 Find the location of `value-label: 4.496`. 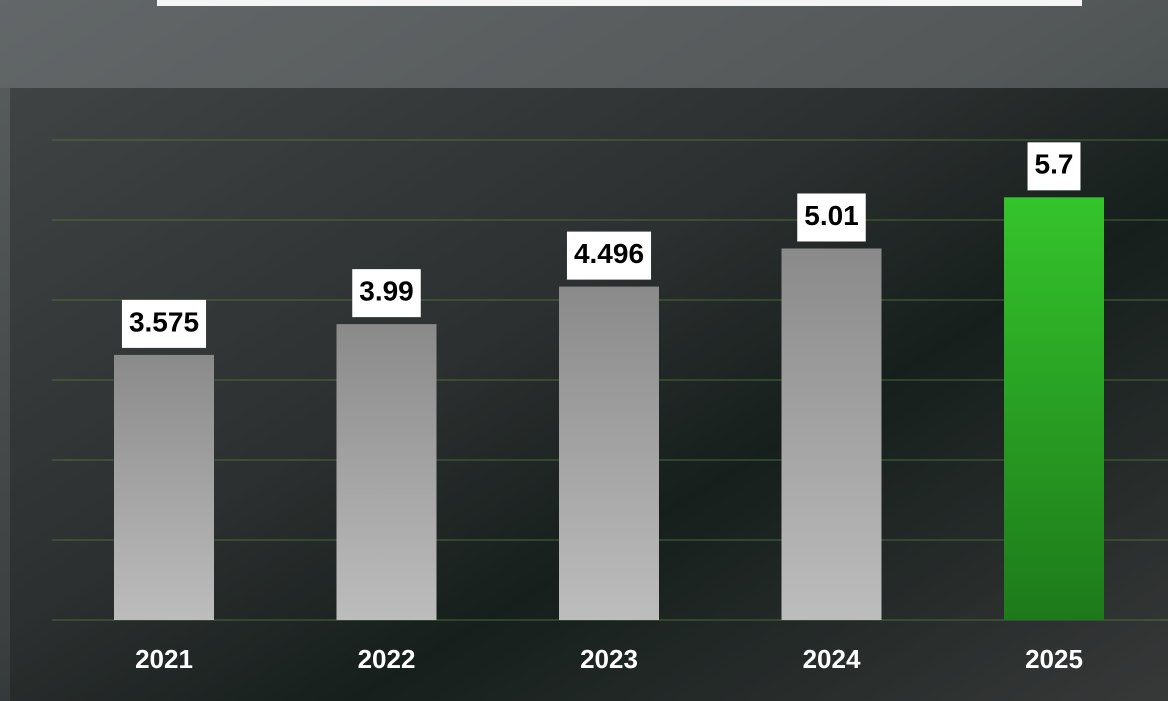

value-label: 4.496 is located at coordinates (609, 253).